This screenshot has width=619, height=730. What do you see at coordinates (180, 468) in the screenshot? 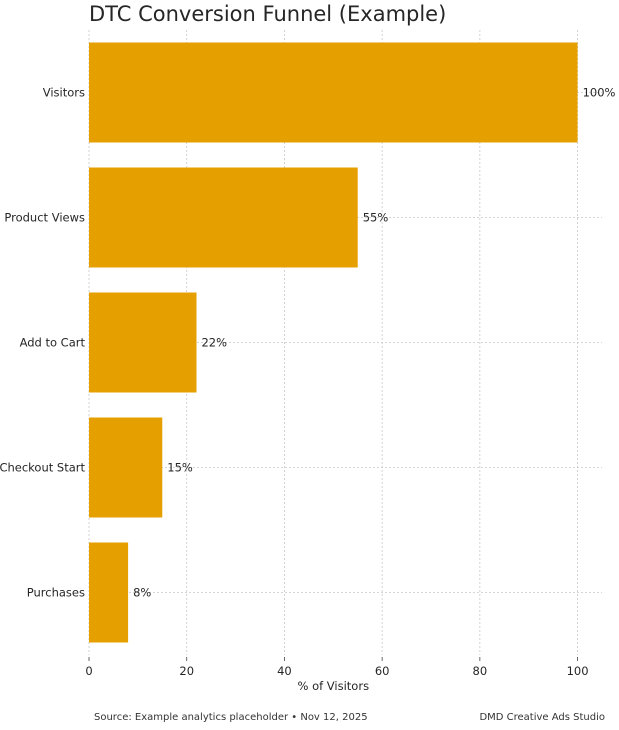
I see `data-label: 15%` at bounding box center [180, 468].